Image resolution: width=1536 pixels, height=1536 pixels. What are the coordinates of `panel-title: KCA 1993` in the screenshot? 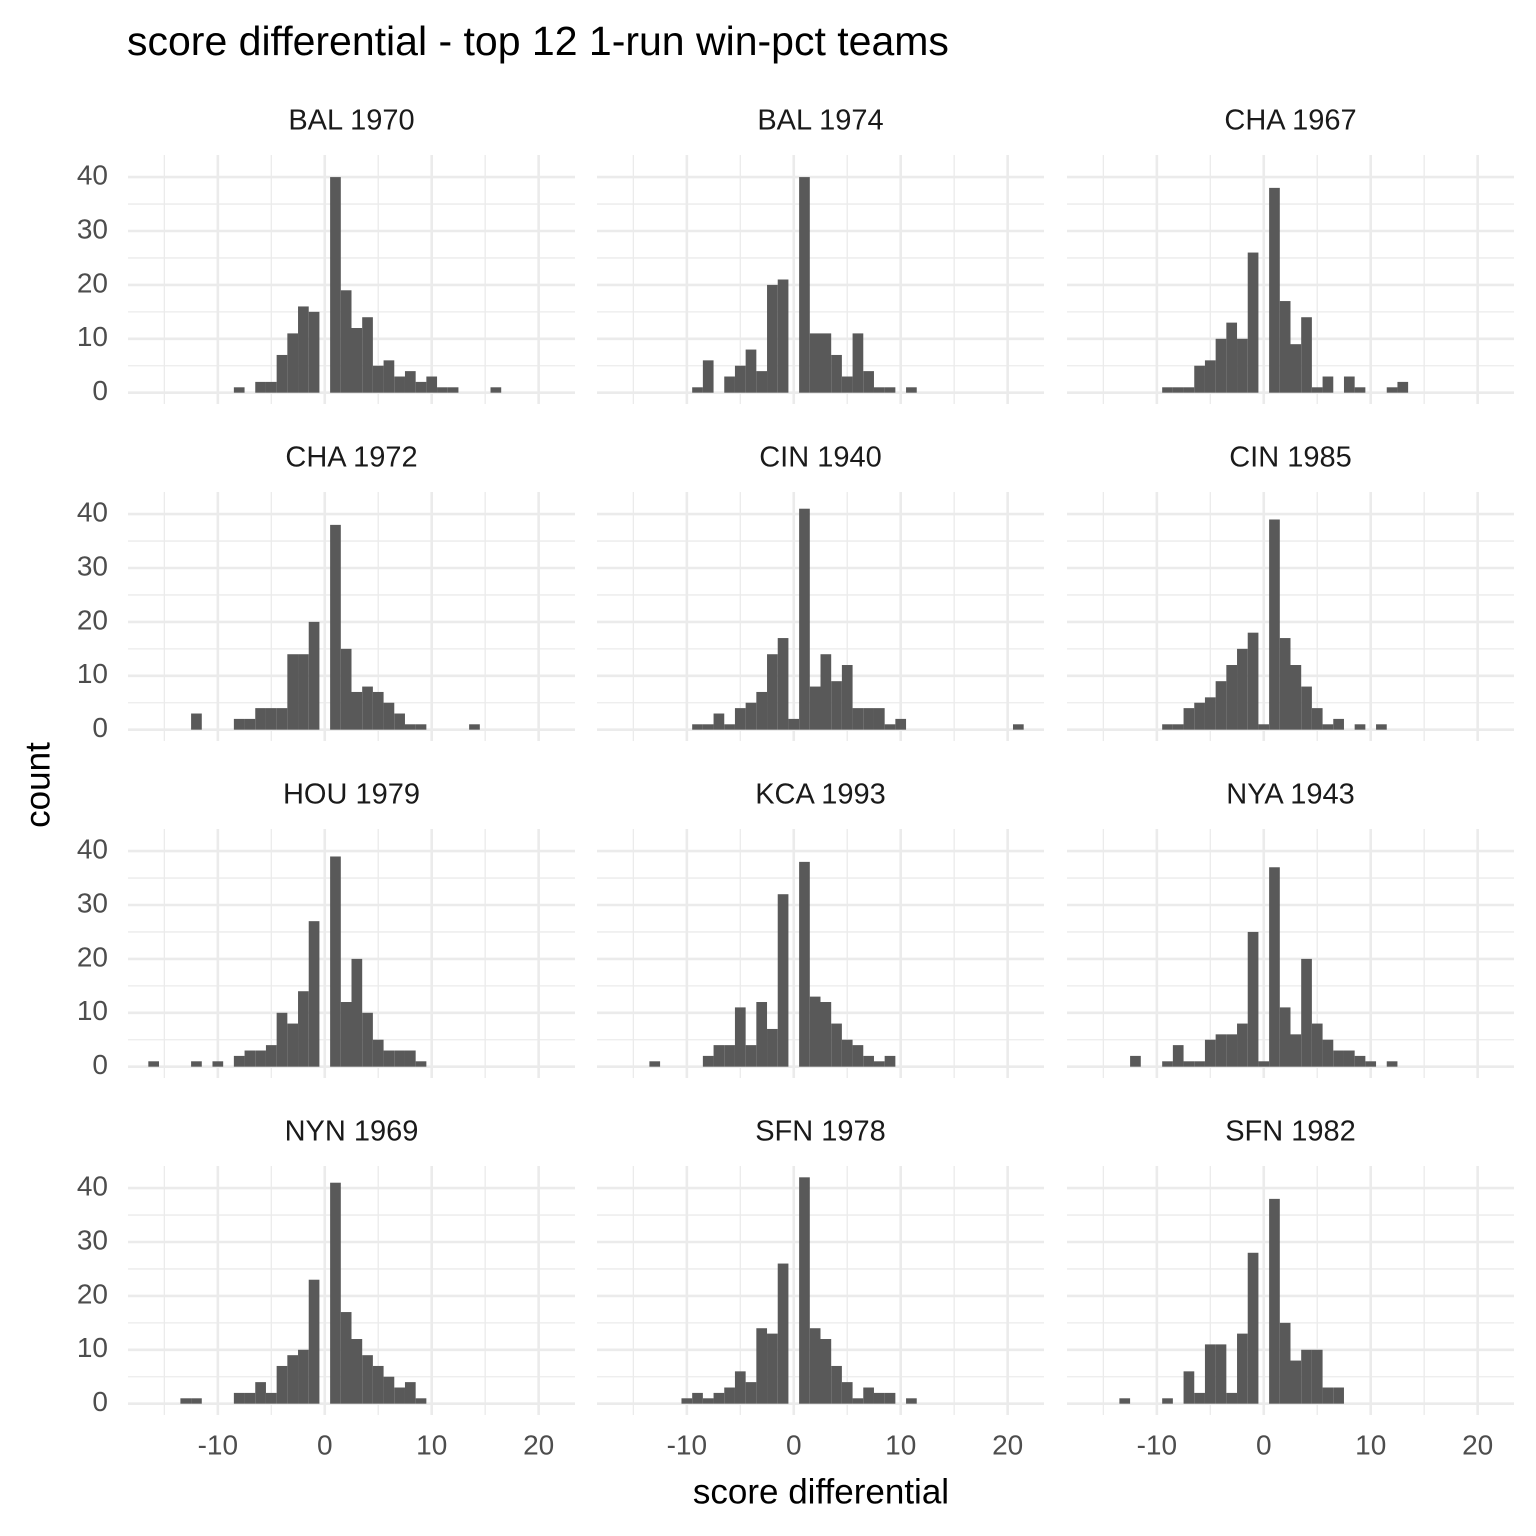 It's located at (820, 795).